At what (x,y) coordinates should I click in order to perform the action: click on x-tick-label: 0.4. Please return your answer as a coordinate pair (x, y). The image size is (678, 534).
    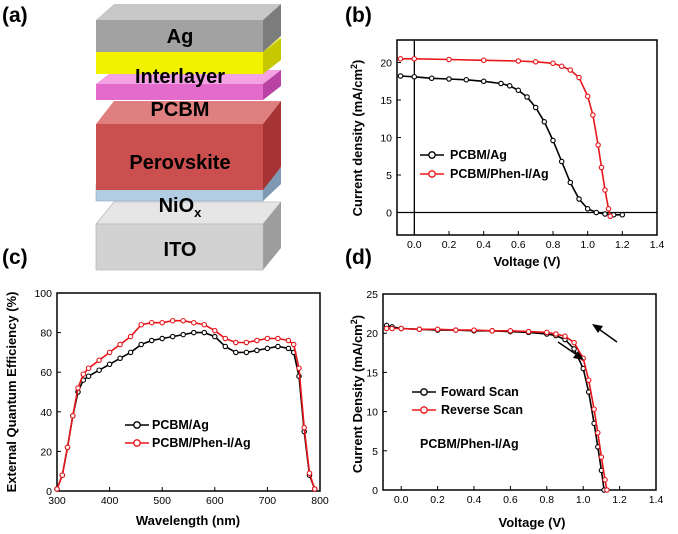
    Looking at the image, I should click on (474, 500).